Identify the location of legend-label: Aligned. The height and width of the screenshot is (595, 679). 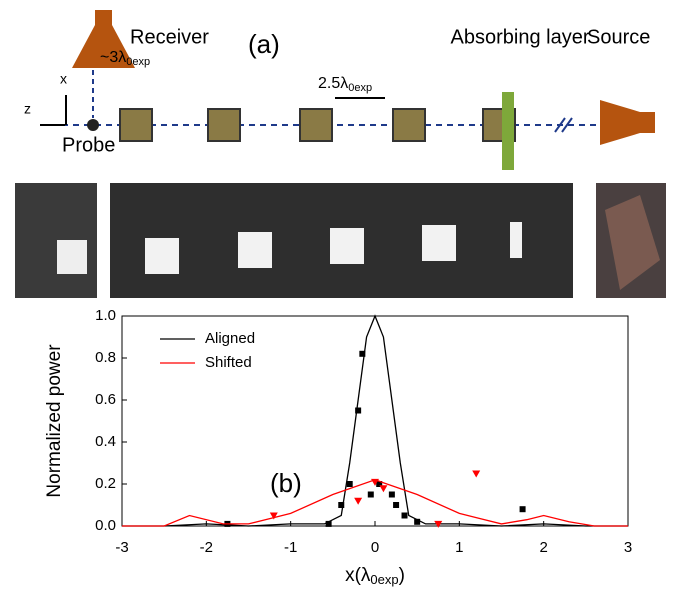
(230, 338).